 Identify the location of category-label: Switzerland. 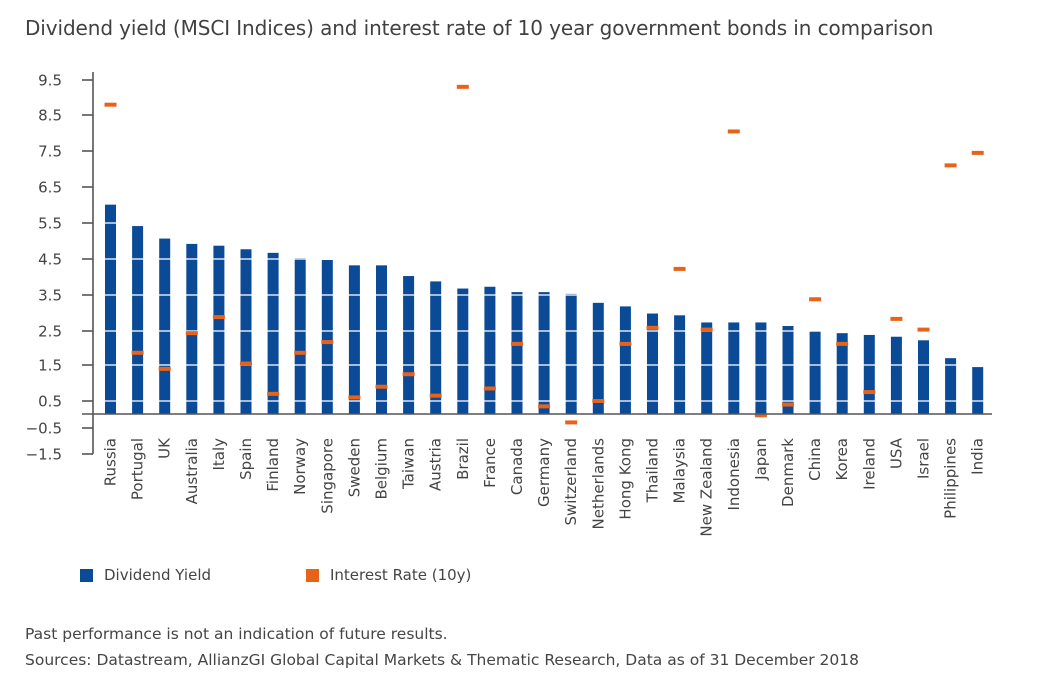
(571, 482).